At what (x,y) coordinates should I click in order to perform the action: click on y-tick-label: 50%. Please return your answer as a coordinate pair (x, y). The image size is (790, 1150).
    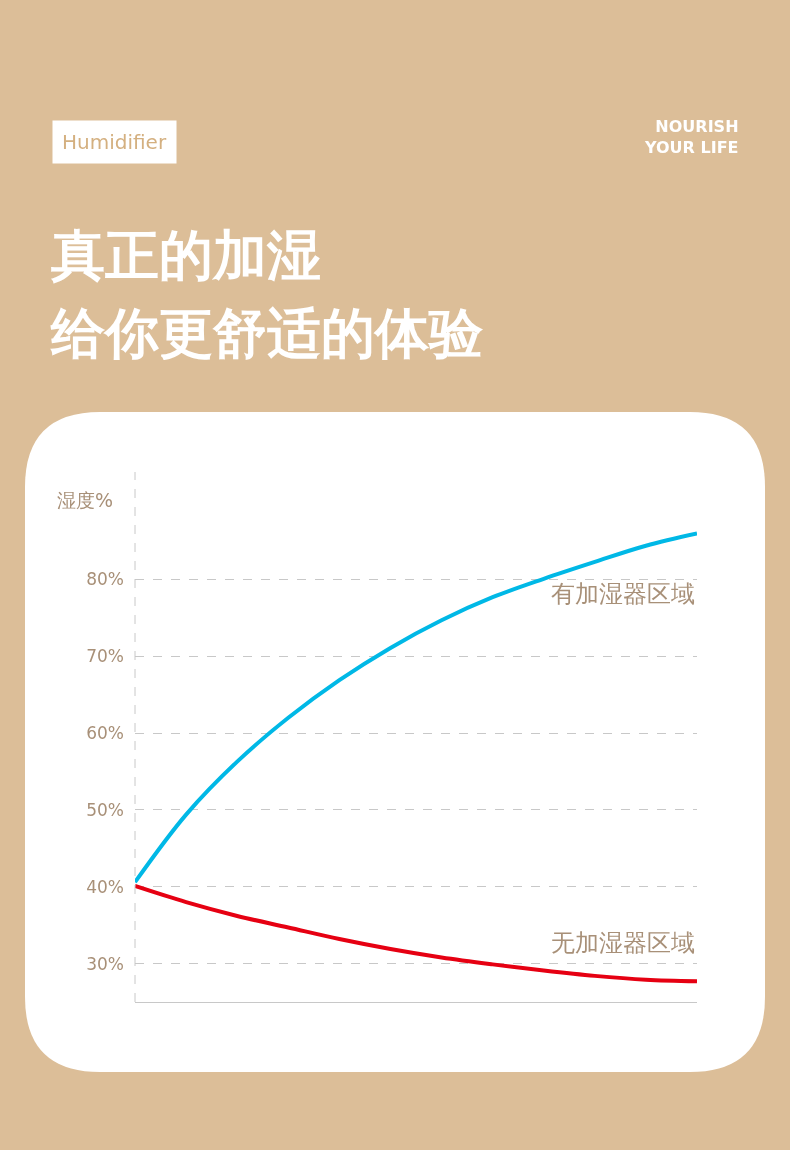
    Looking at the image, I should click on (105, 809).